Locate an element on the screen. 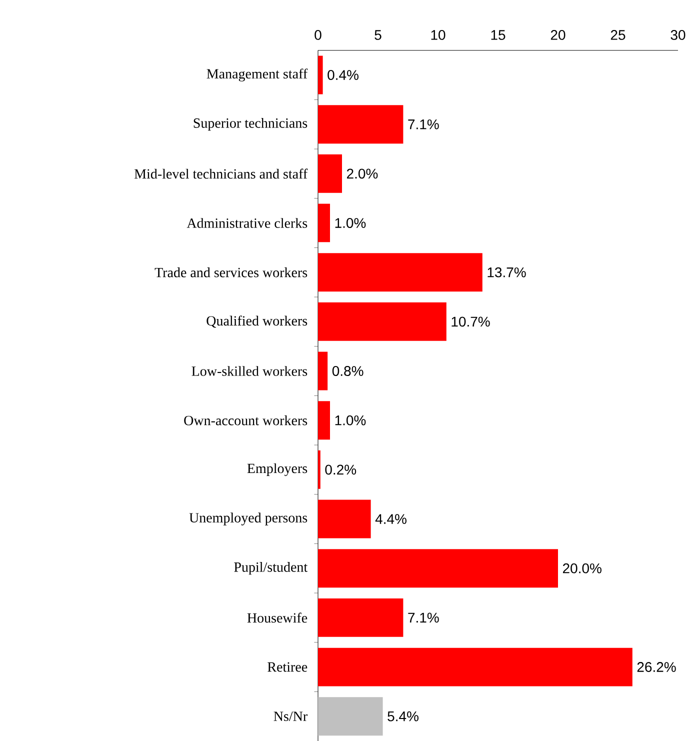  y-tick-label: Superior technicians is located at coordinates (251, 124).